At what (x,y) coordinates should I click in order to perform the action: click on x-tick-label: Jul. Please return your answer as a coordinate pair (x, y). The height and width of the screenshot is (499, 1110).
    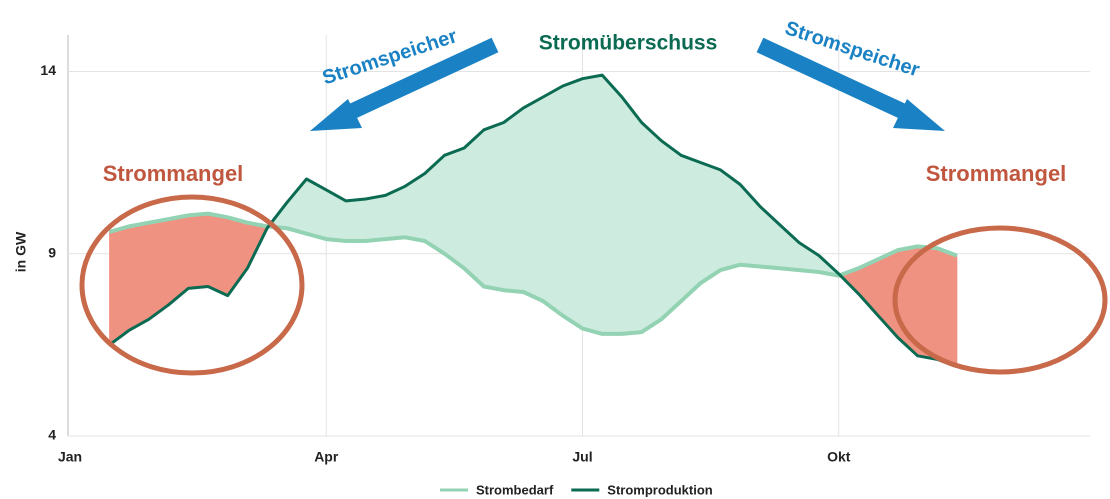
    Looking at the image, I should click on (582, 457).